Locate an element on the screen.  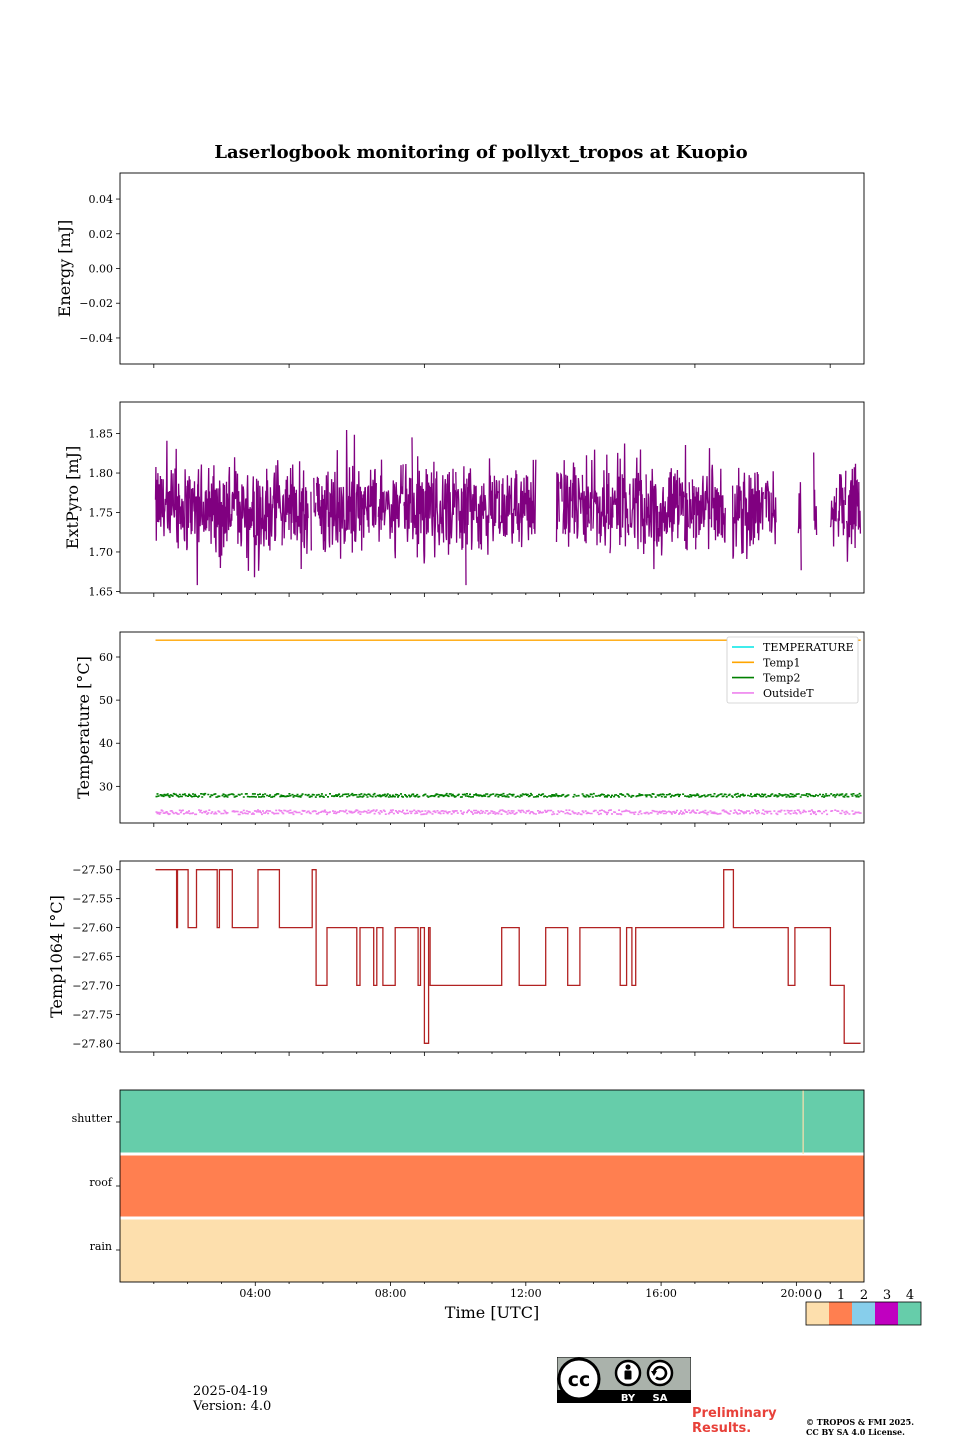
license-line: CC BY SA 4.0 License. is located at coordinates (855, 1432).